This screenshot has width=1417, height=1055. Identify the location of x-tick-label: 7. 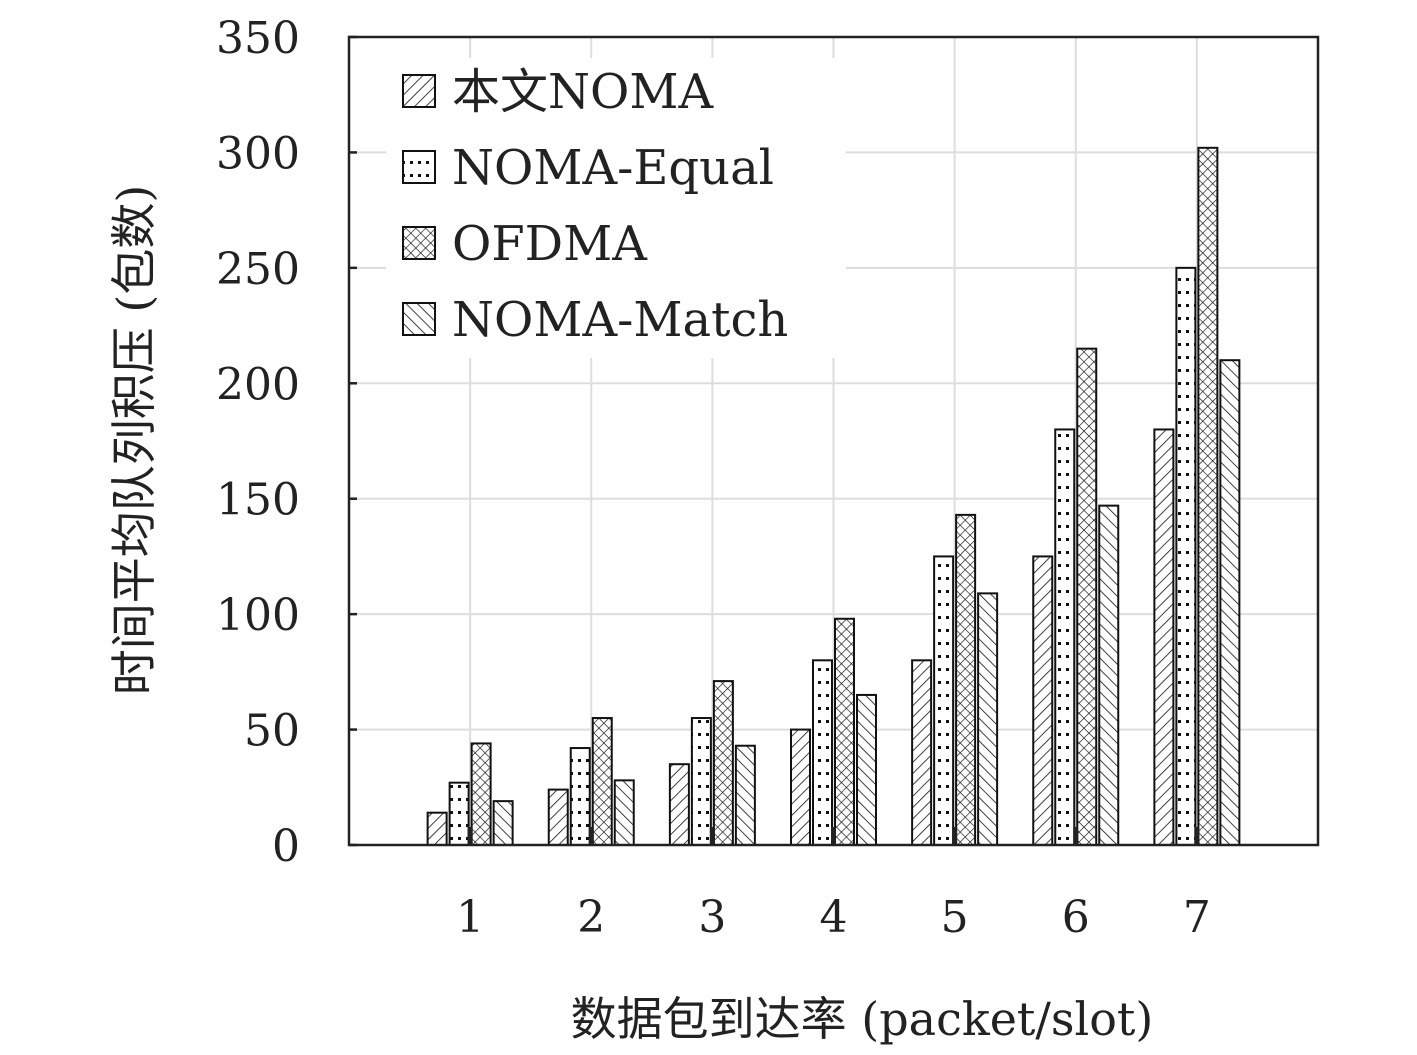
(1197, 917).